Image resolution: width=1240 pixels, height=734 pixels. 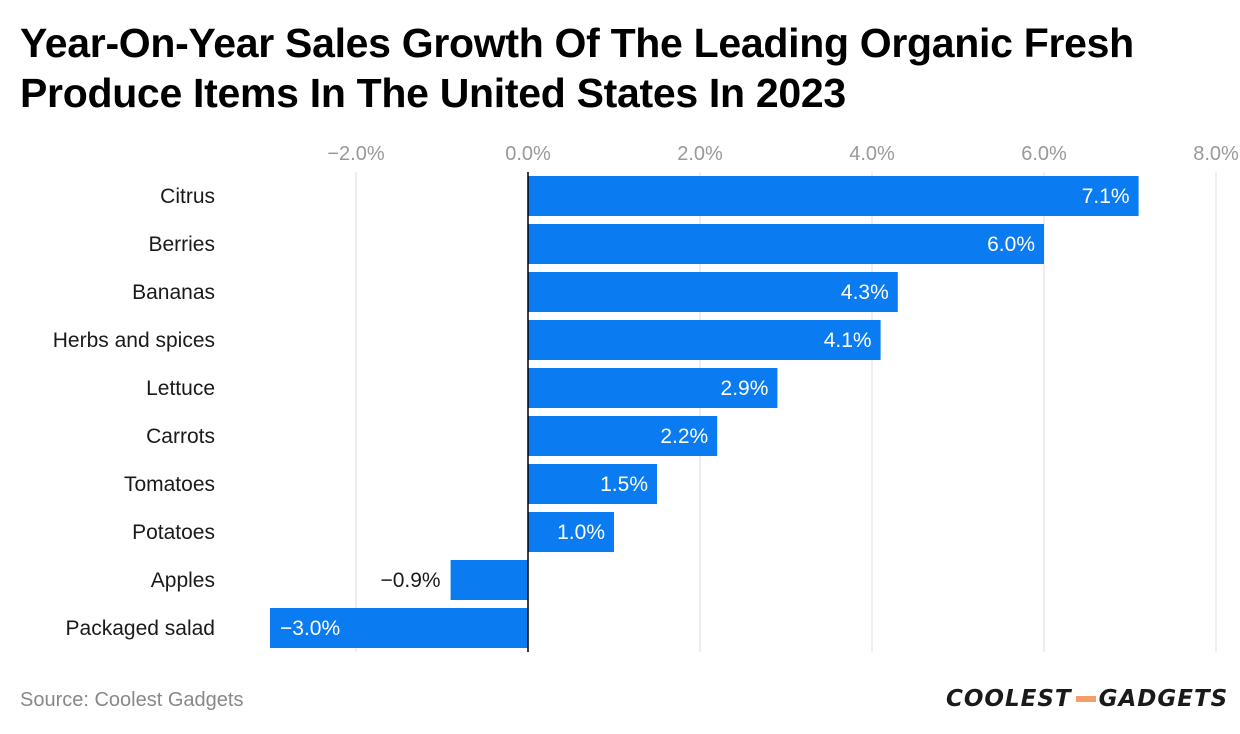 I want to click on logo-dash, so click(x=1085, y=699).